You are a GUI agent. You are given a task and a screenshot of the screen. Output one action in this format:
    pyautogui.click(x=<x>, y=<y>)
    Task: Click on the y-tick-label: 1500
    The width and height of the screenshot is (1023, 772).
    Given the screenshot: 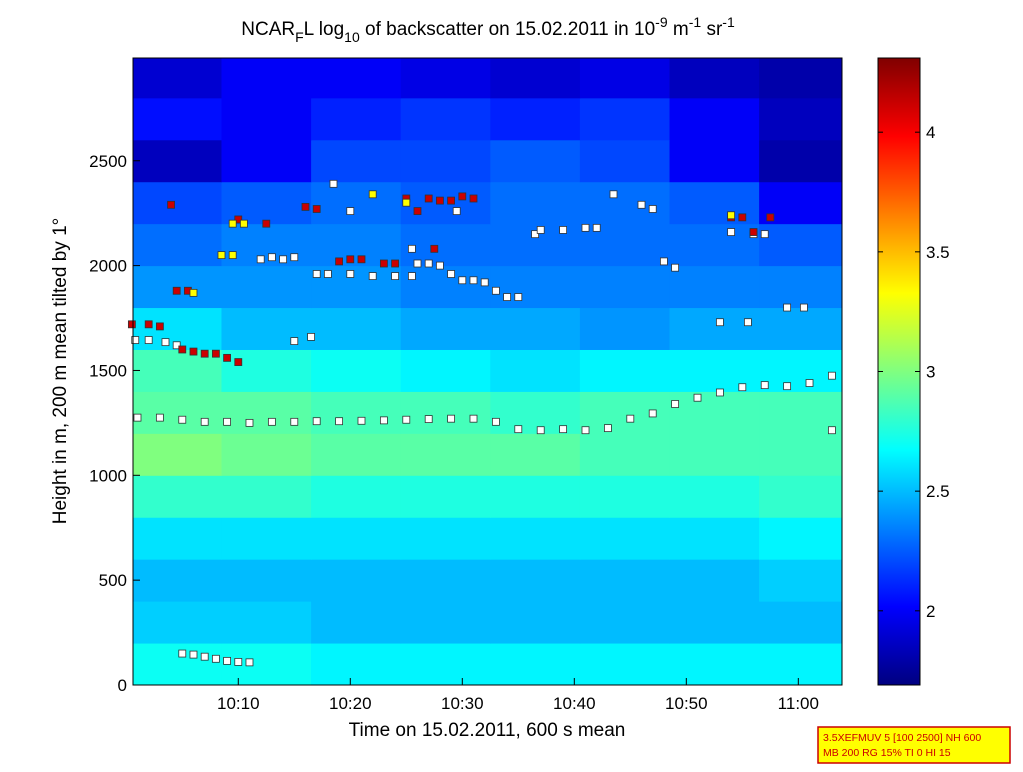 What is the action you would take?
    pyautogui.click(x=108, y=370)
    